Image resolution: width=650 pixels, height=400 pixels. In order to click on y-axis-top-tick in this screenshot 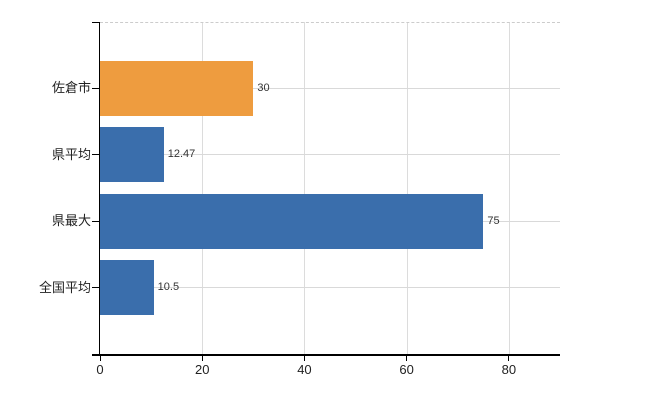, I will do `click(96, 22)`.